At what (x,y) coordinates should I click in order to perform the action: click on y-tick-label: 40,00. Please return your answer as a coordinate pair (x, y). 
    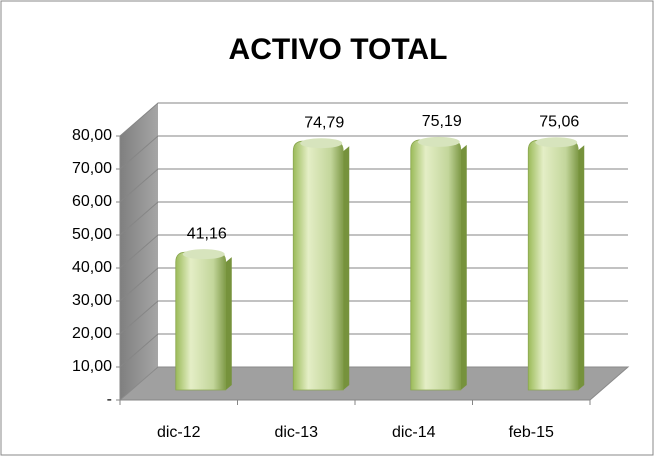
    Looking at the image, I should click on (92, 267).